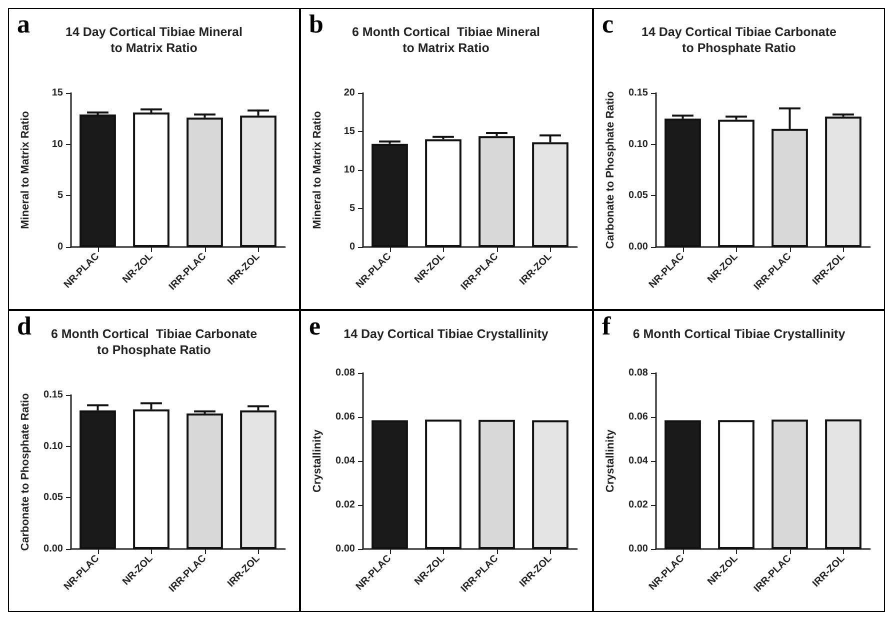 The width and height of the screenshot is (893, 622). What do you see at coordinates (315, 326) in the screenshot?
I see `text: e` at bounding box center [315, 326].